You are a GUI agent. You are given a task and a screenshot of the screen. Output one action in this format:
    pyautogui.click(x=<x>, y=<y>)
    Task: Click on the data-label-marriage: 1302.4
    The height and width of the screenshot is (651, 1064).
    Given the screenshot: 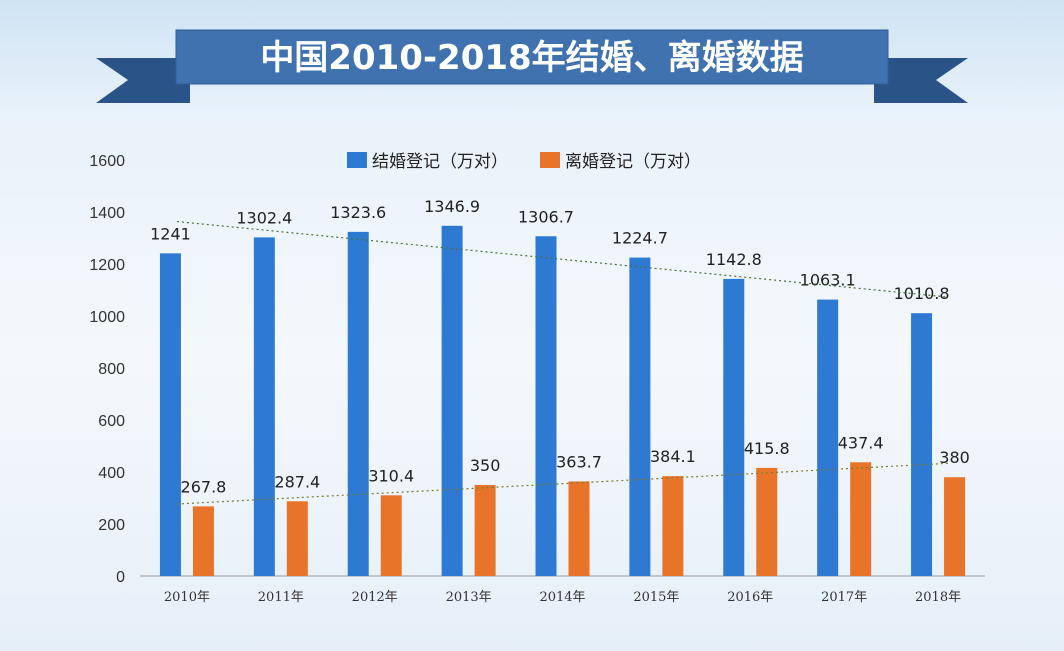 What is the action you would take?
    pyautogui.click(x=264, y=217)
    